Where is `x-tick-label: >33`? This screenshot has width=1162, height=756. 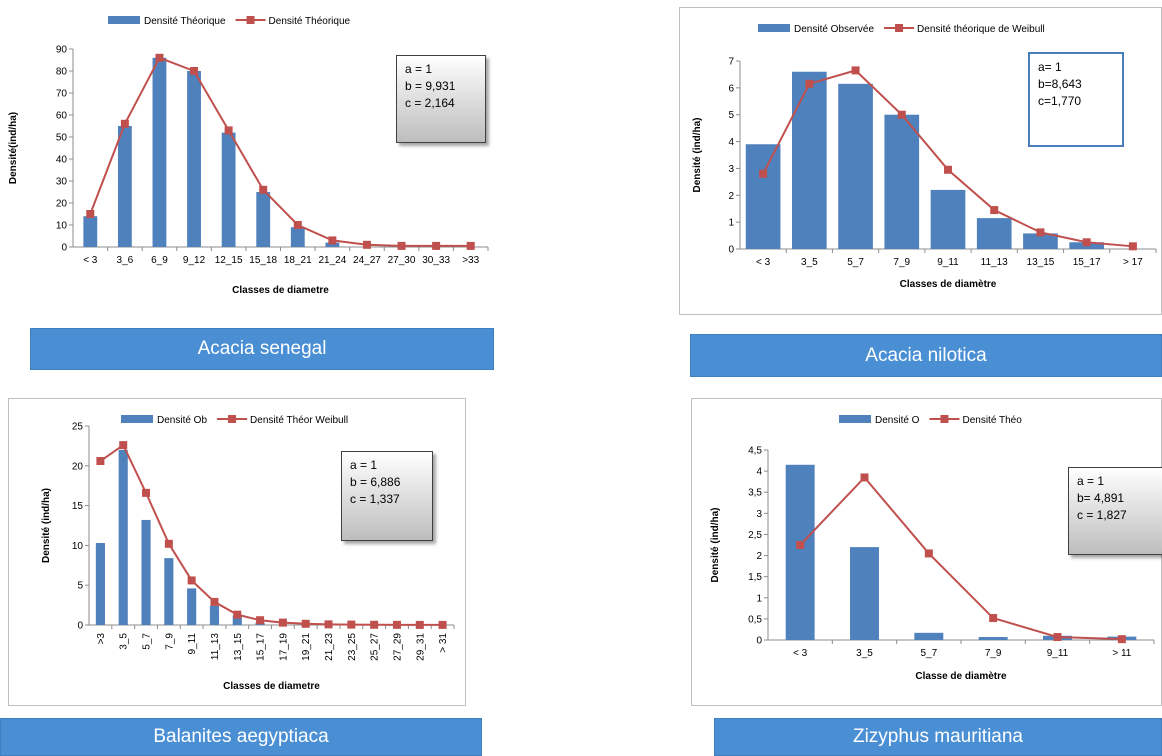
x-tick-label: >33 is located at coordinates (470, 260).